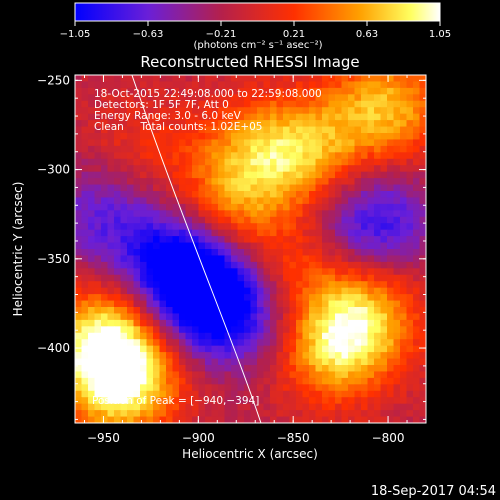  What do you see at coordinates (208, 94) in the screenshot?
I see `annotation-time-range: 18-Oct-2015 22:49:08.000 to 22:59:08.000` at bounding box center [208, 94].